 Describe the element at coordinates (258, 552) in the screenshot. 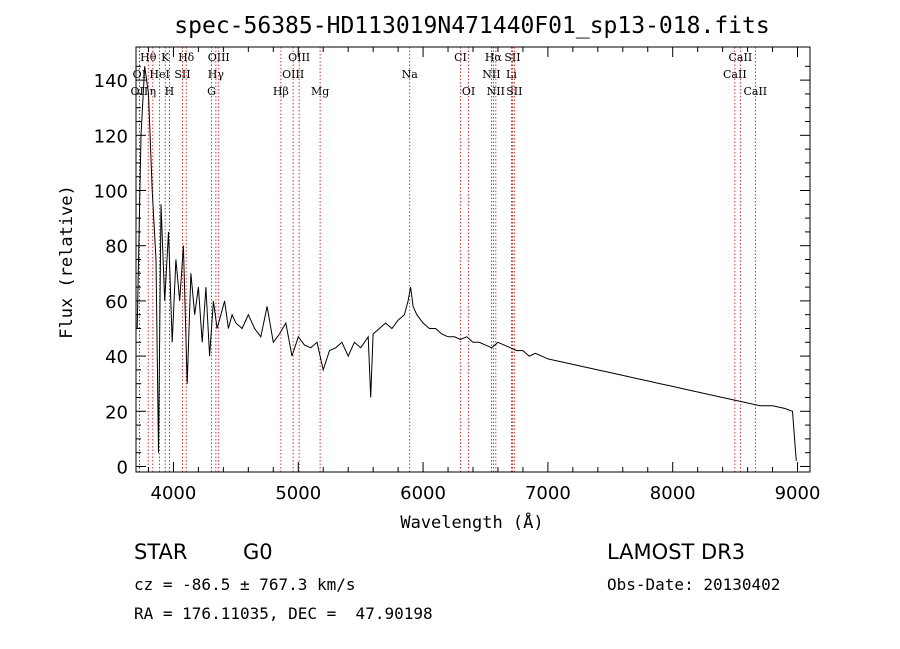

I see `object-subclass: G0` at that location.